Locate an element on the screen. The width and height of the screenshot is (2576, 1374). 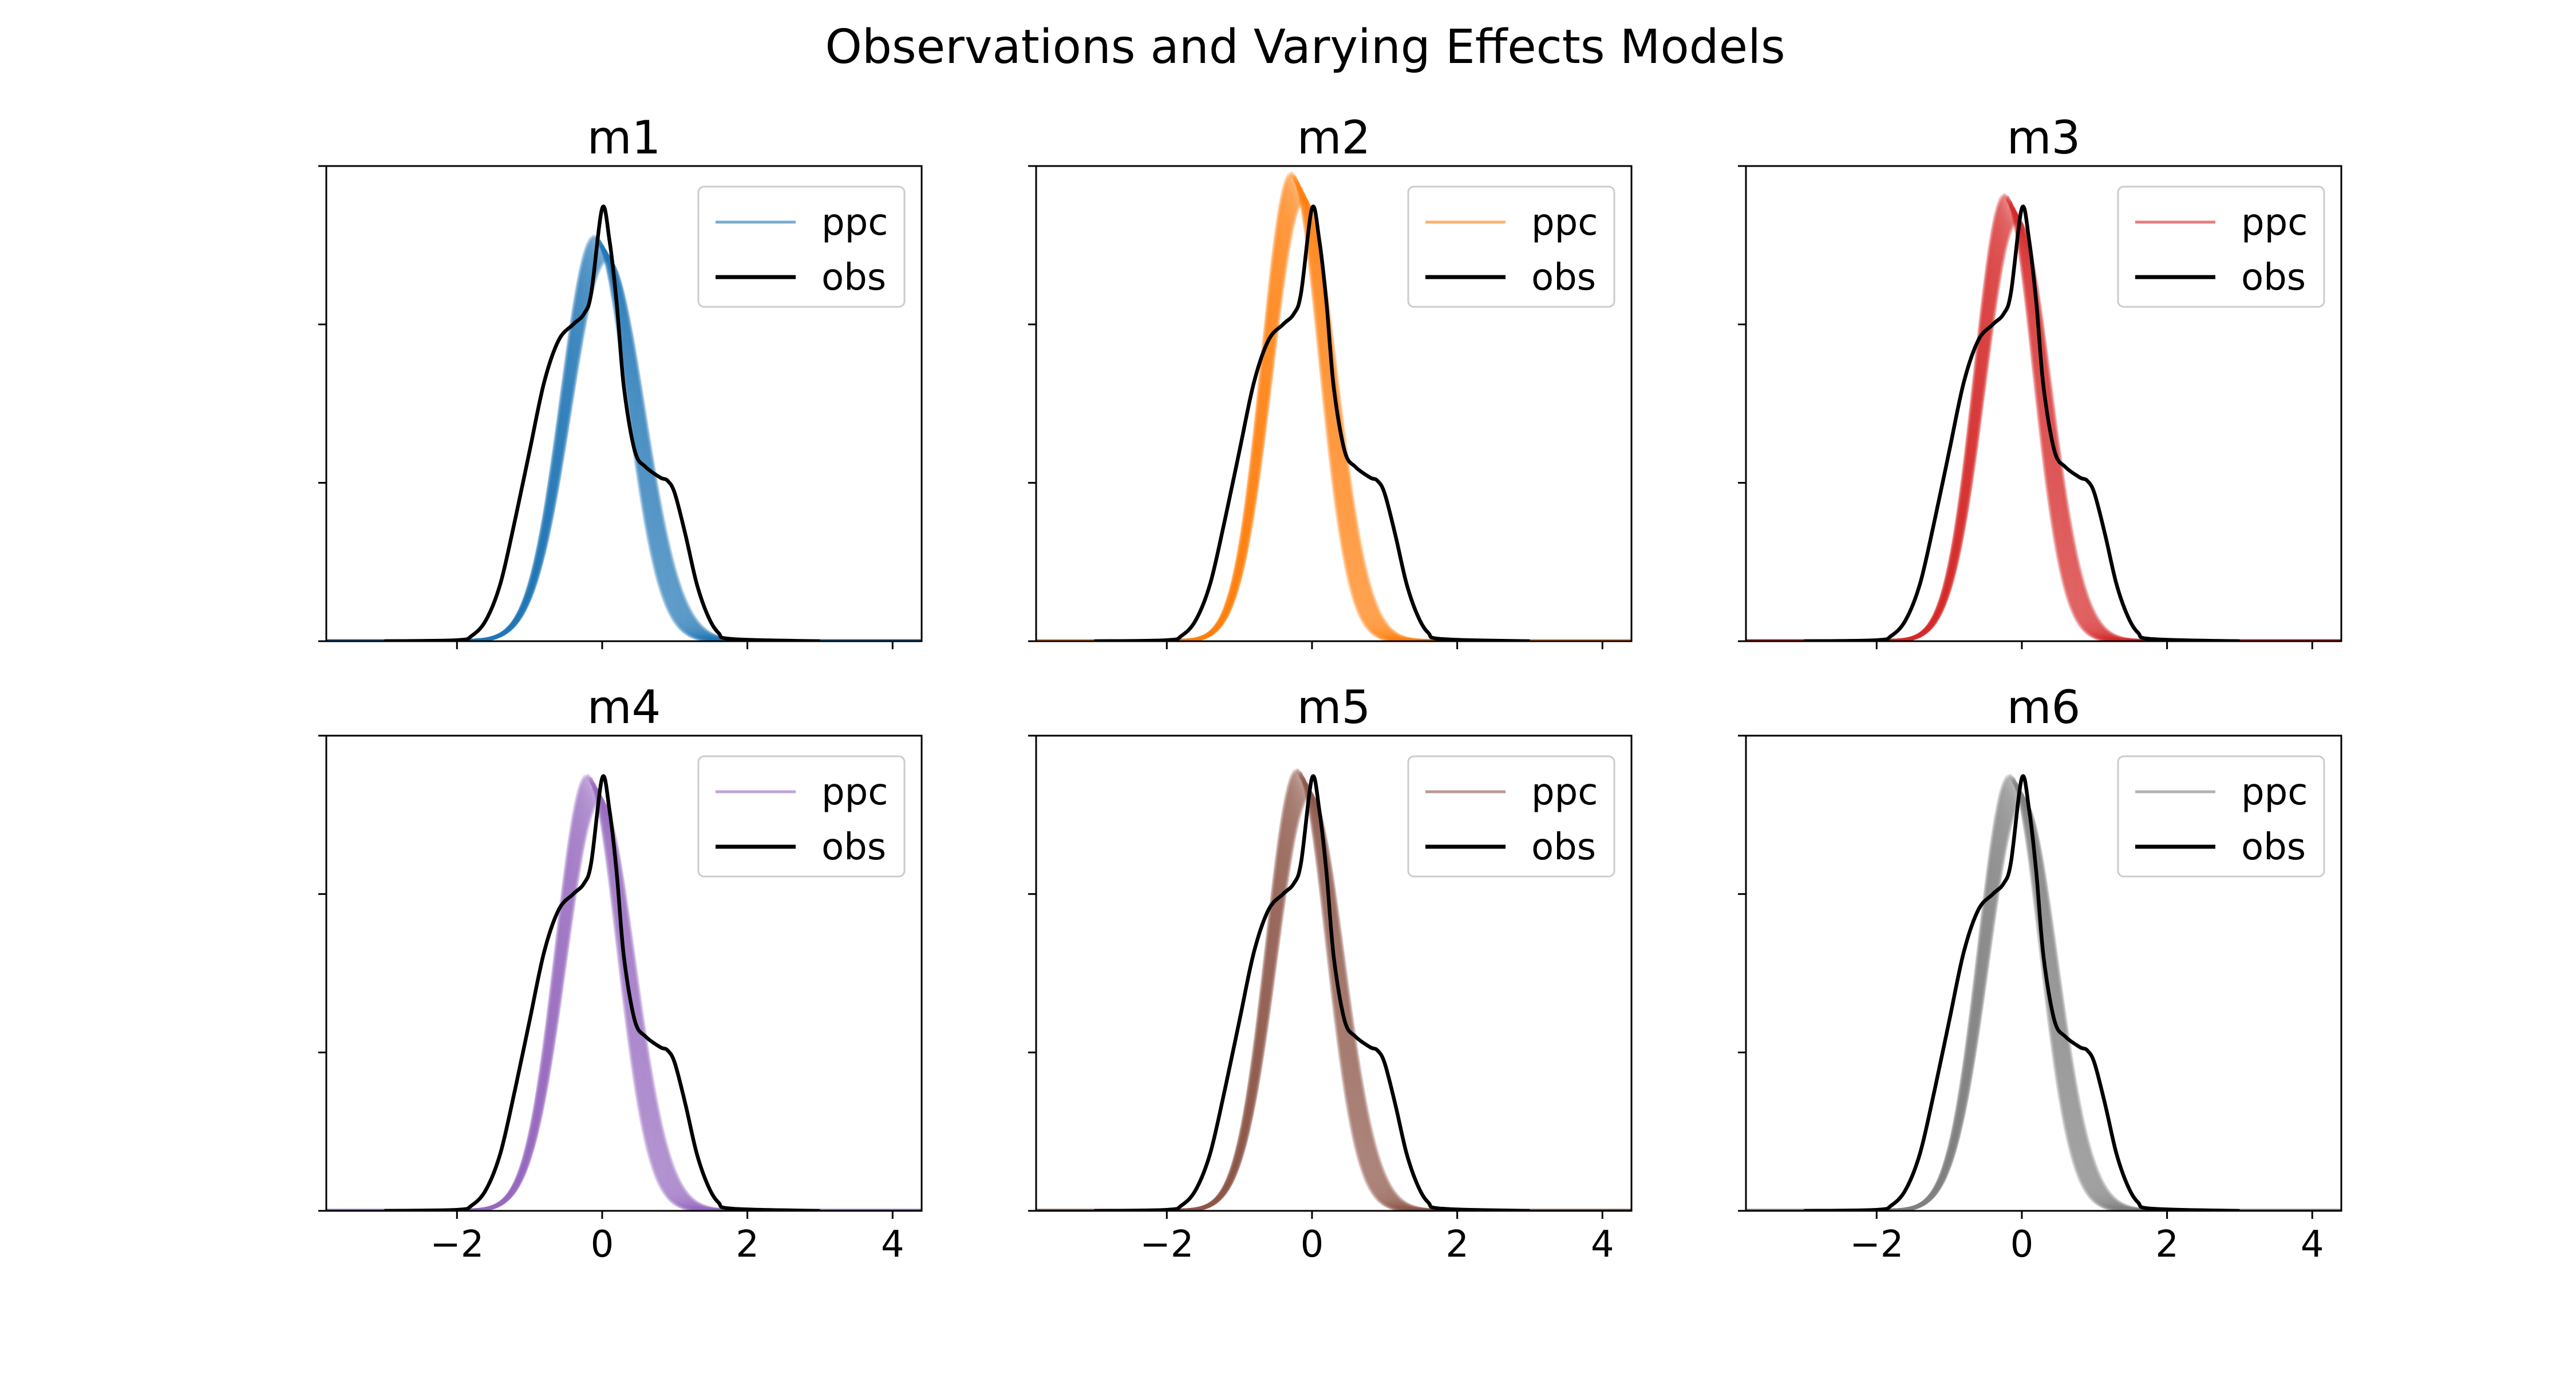
panel-m1: m1 ppc obs is located at coordinates (621, 380).